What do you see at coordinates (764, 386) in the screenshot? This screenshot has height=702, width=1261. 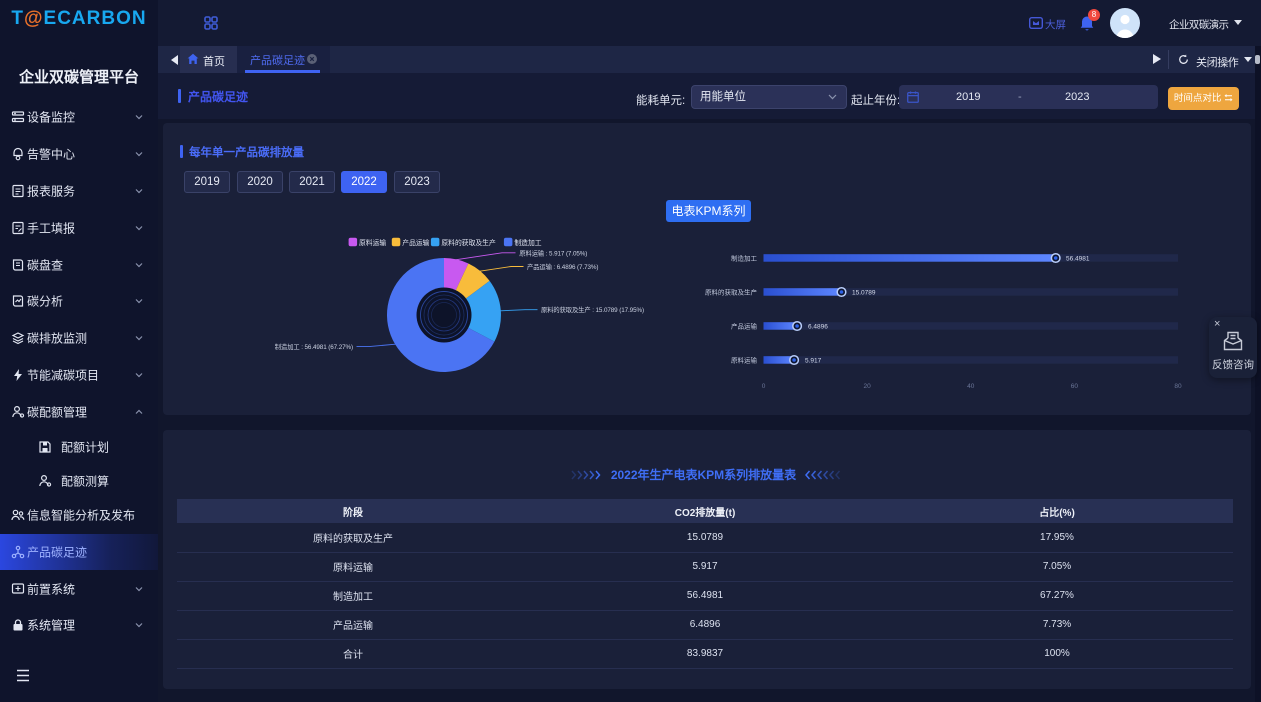 I see `svg-text: 0` at bounding box center [764, 386].